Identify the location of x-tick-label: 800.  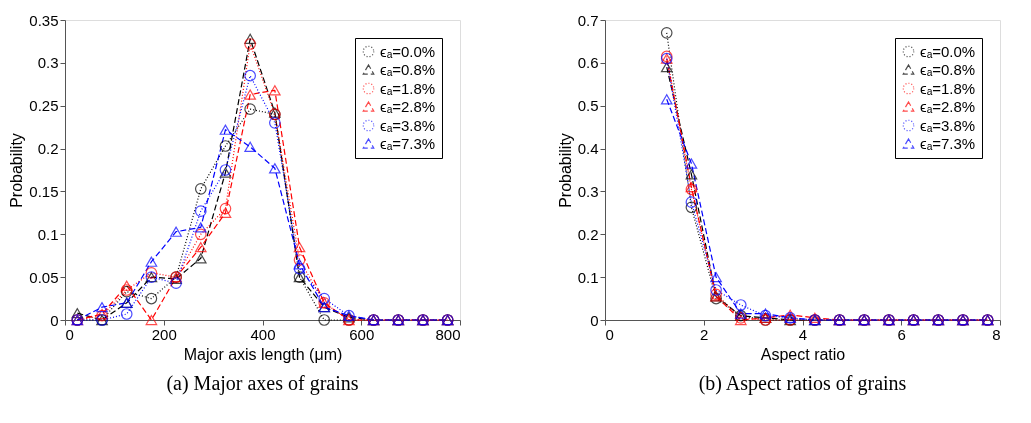
(448, 334).